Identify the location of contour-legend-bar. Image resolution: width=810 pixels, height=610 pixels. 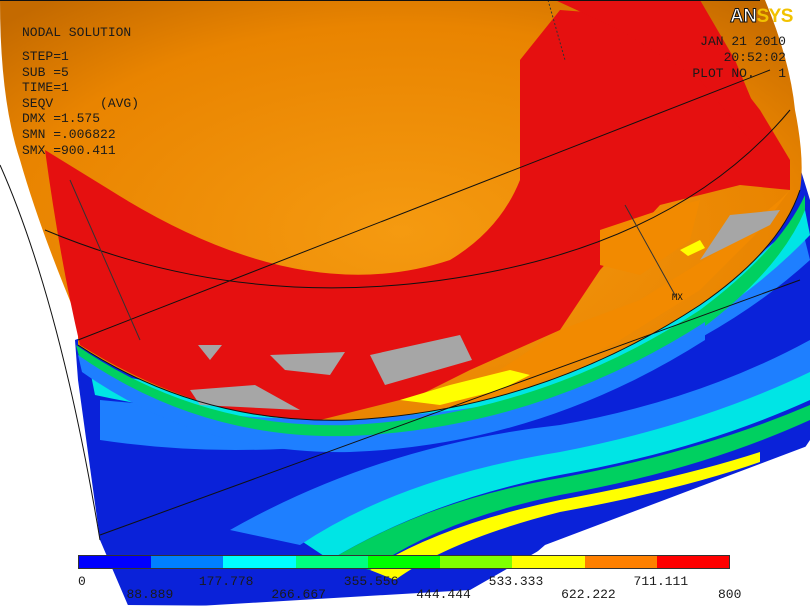
(404, 562).